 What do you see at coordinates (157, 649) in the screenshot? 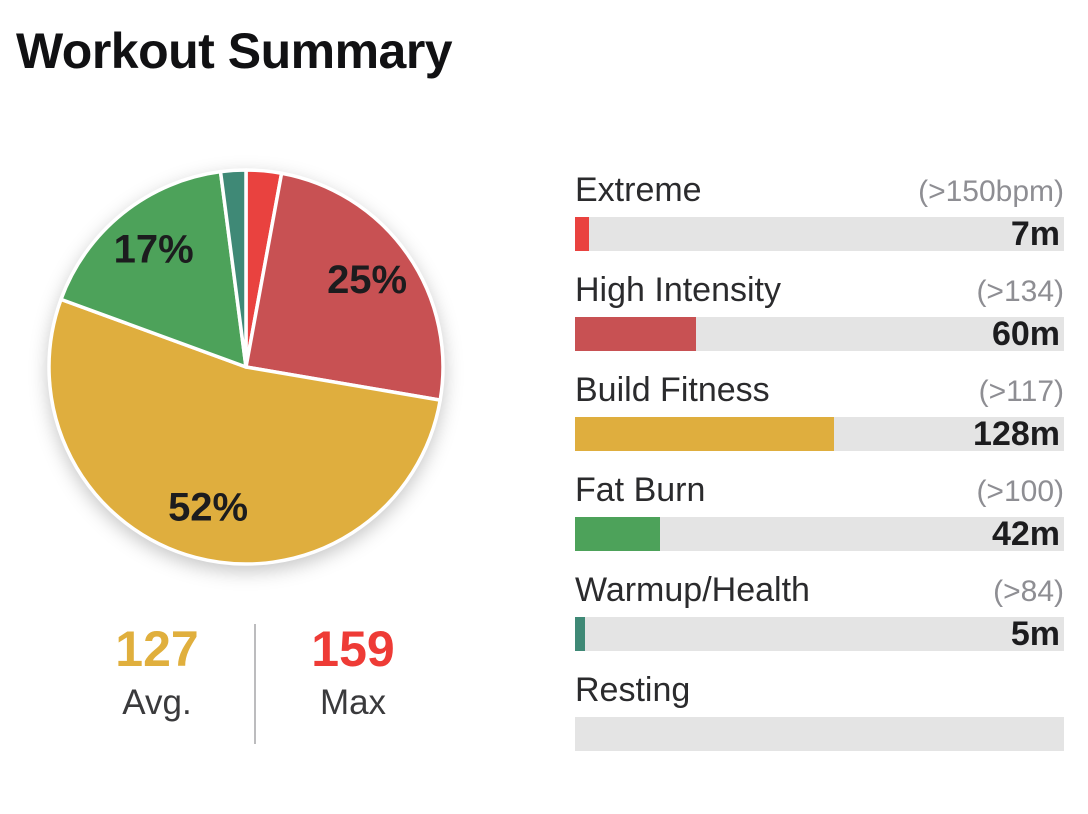
I see `avg-heart-rate-value: 127` at bounding box center [157, 649].